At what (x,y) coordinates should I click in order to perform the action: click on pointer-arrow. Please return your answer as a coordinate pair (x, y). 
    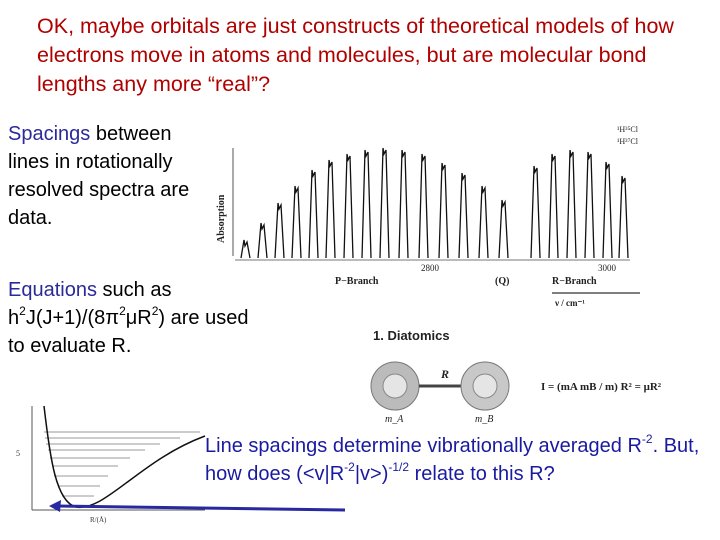
    Looking at the image, I should click on (197, 506).